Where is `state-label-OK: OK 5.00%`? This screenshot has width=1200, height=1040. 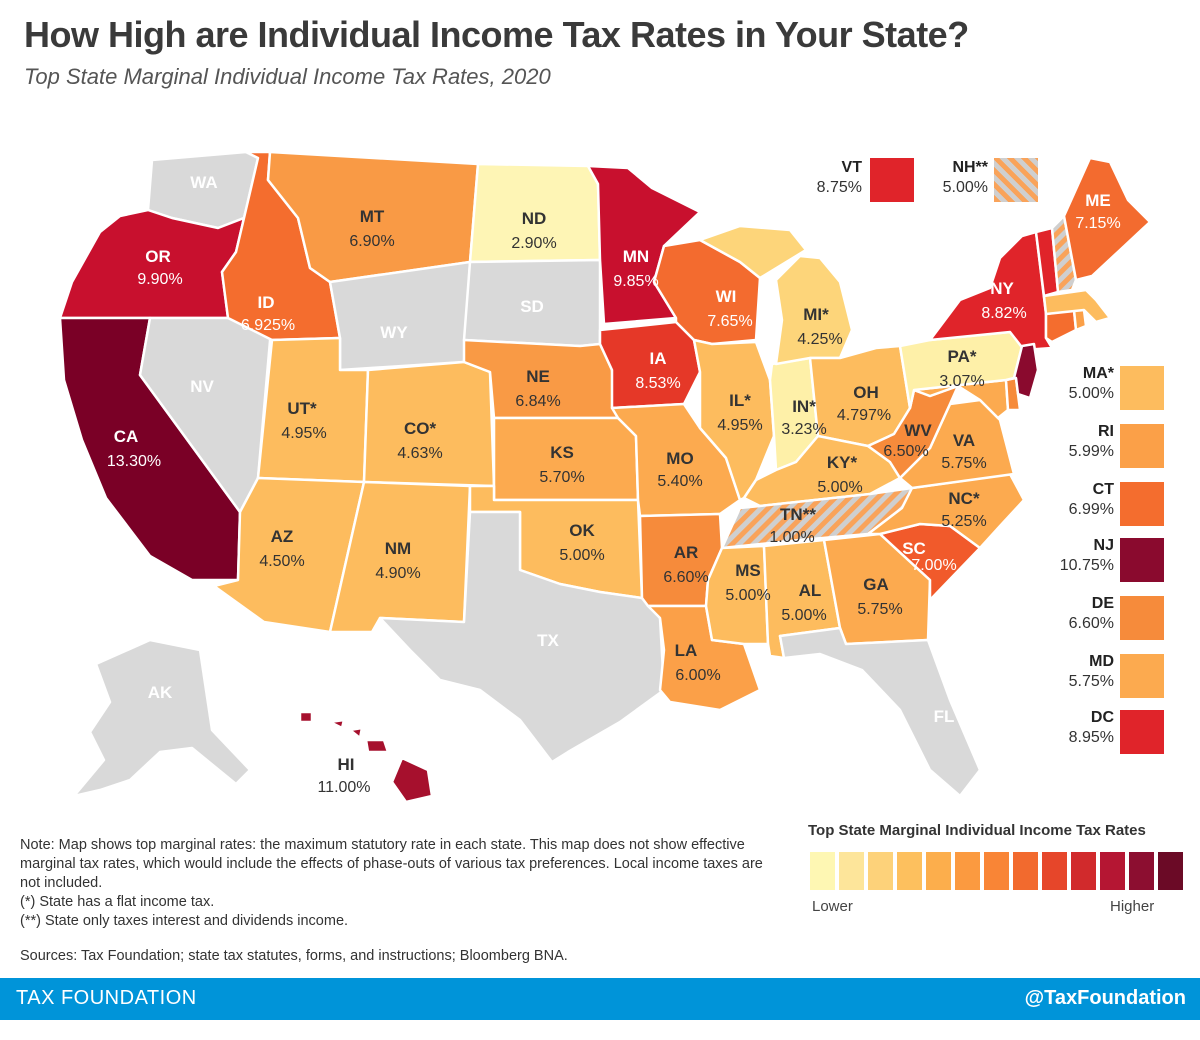 state-label-OK: OK 5.00% is located at coordinates (581, 542).